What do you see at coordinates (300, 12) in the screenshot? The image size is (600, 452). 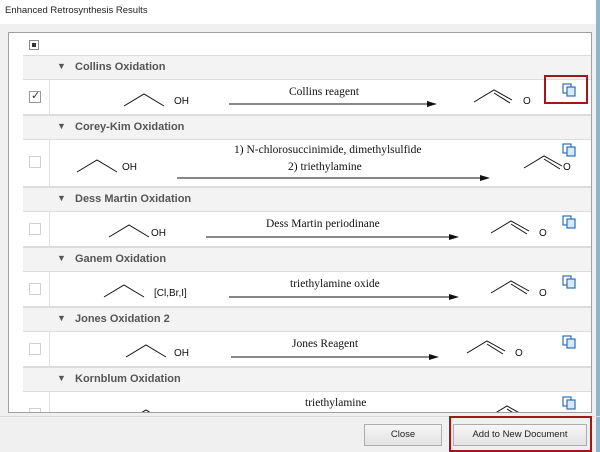 I see `title-bar: Enhanced Retrosynthesis Results` at bounding box center [300, 12].